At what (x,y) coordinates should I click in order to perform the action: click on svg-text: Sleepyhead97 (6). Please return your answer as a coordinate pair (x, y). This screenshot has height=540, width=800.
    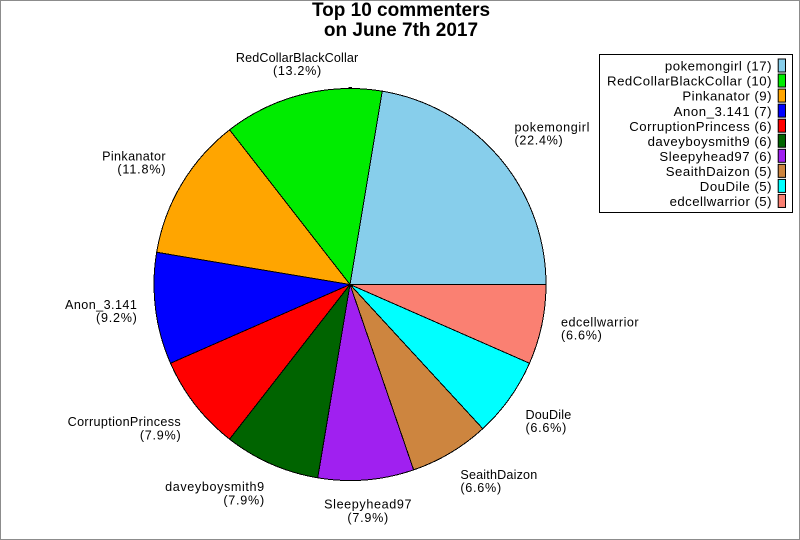
    Looking at the image, I should click on (715, 156).